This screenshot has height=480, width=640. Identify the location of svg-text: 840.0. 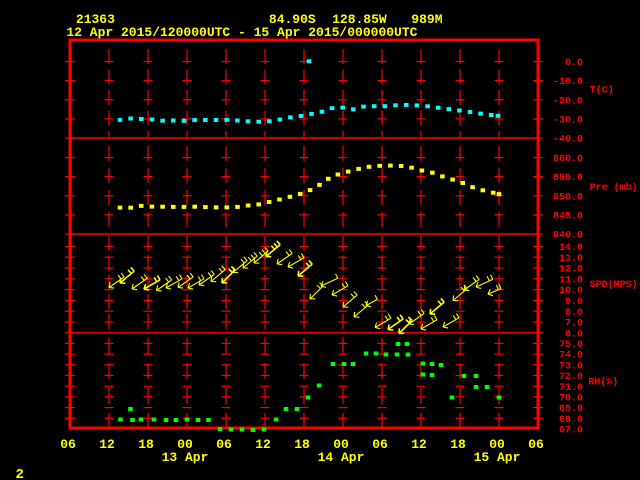
(568, 236).